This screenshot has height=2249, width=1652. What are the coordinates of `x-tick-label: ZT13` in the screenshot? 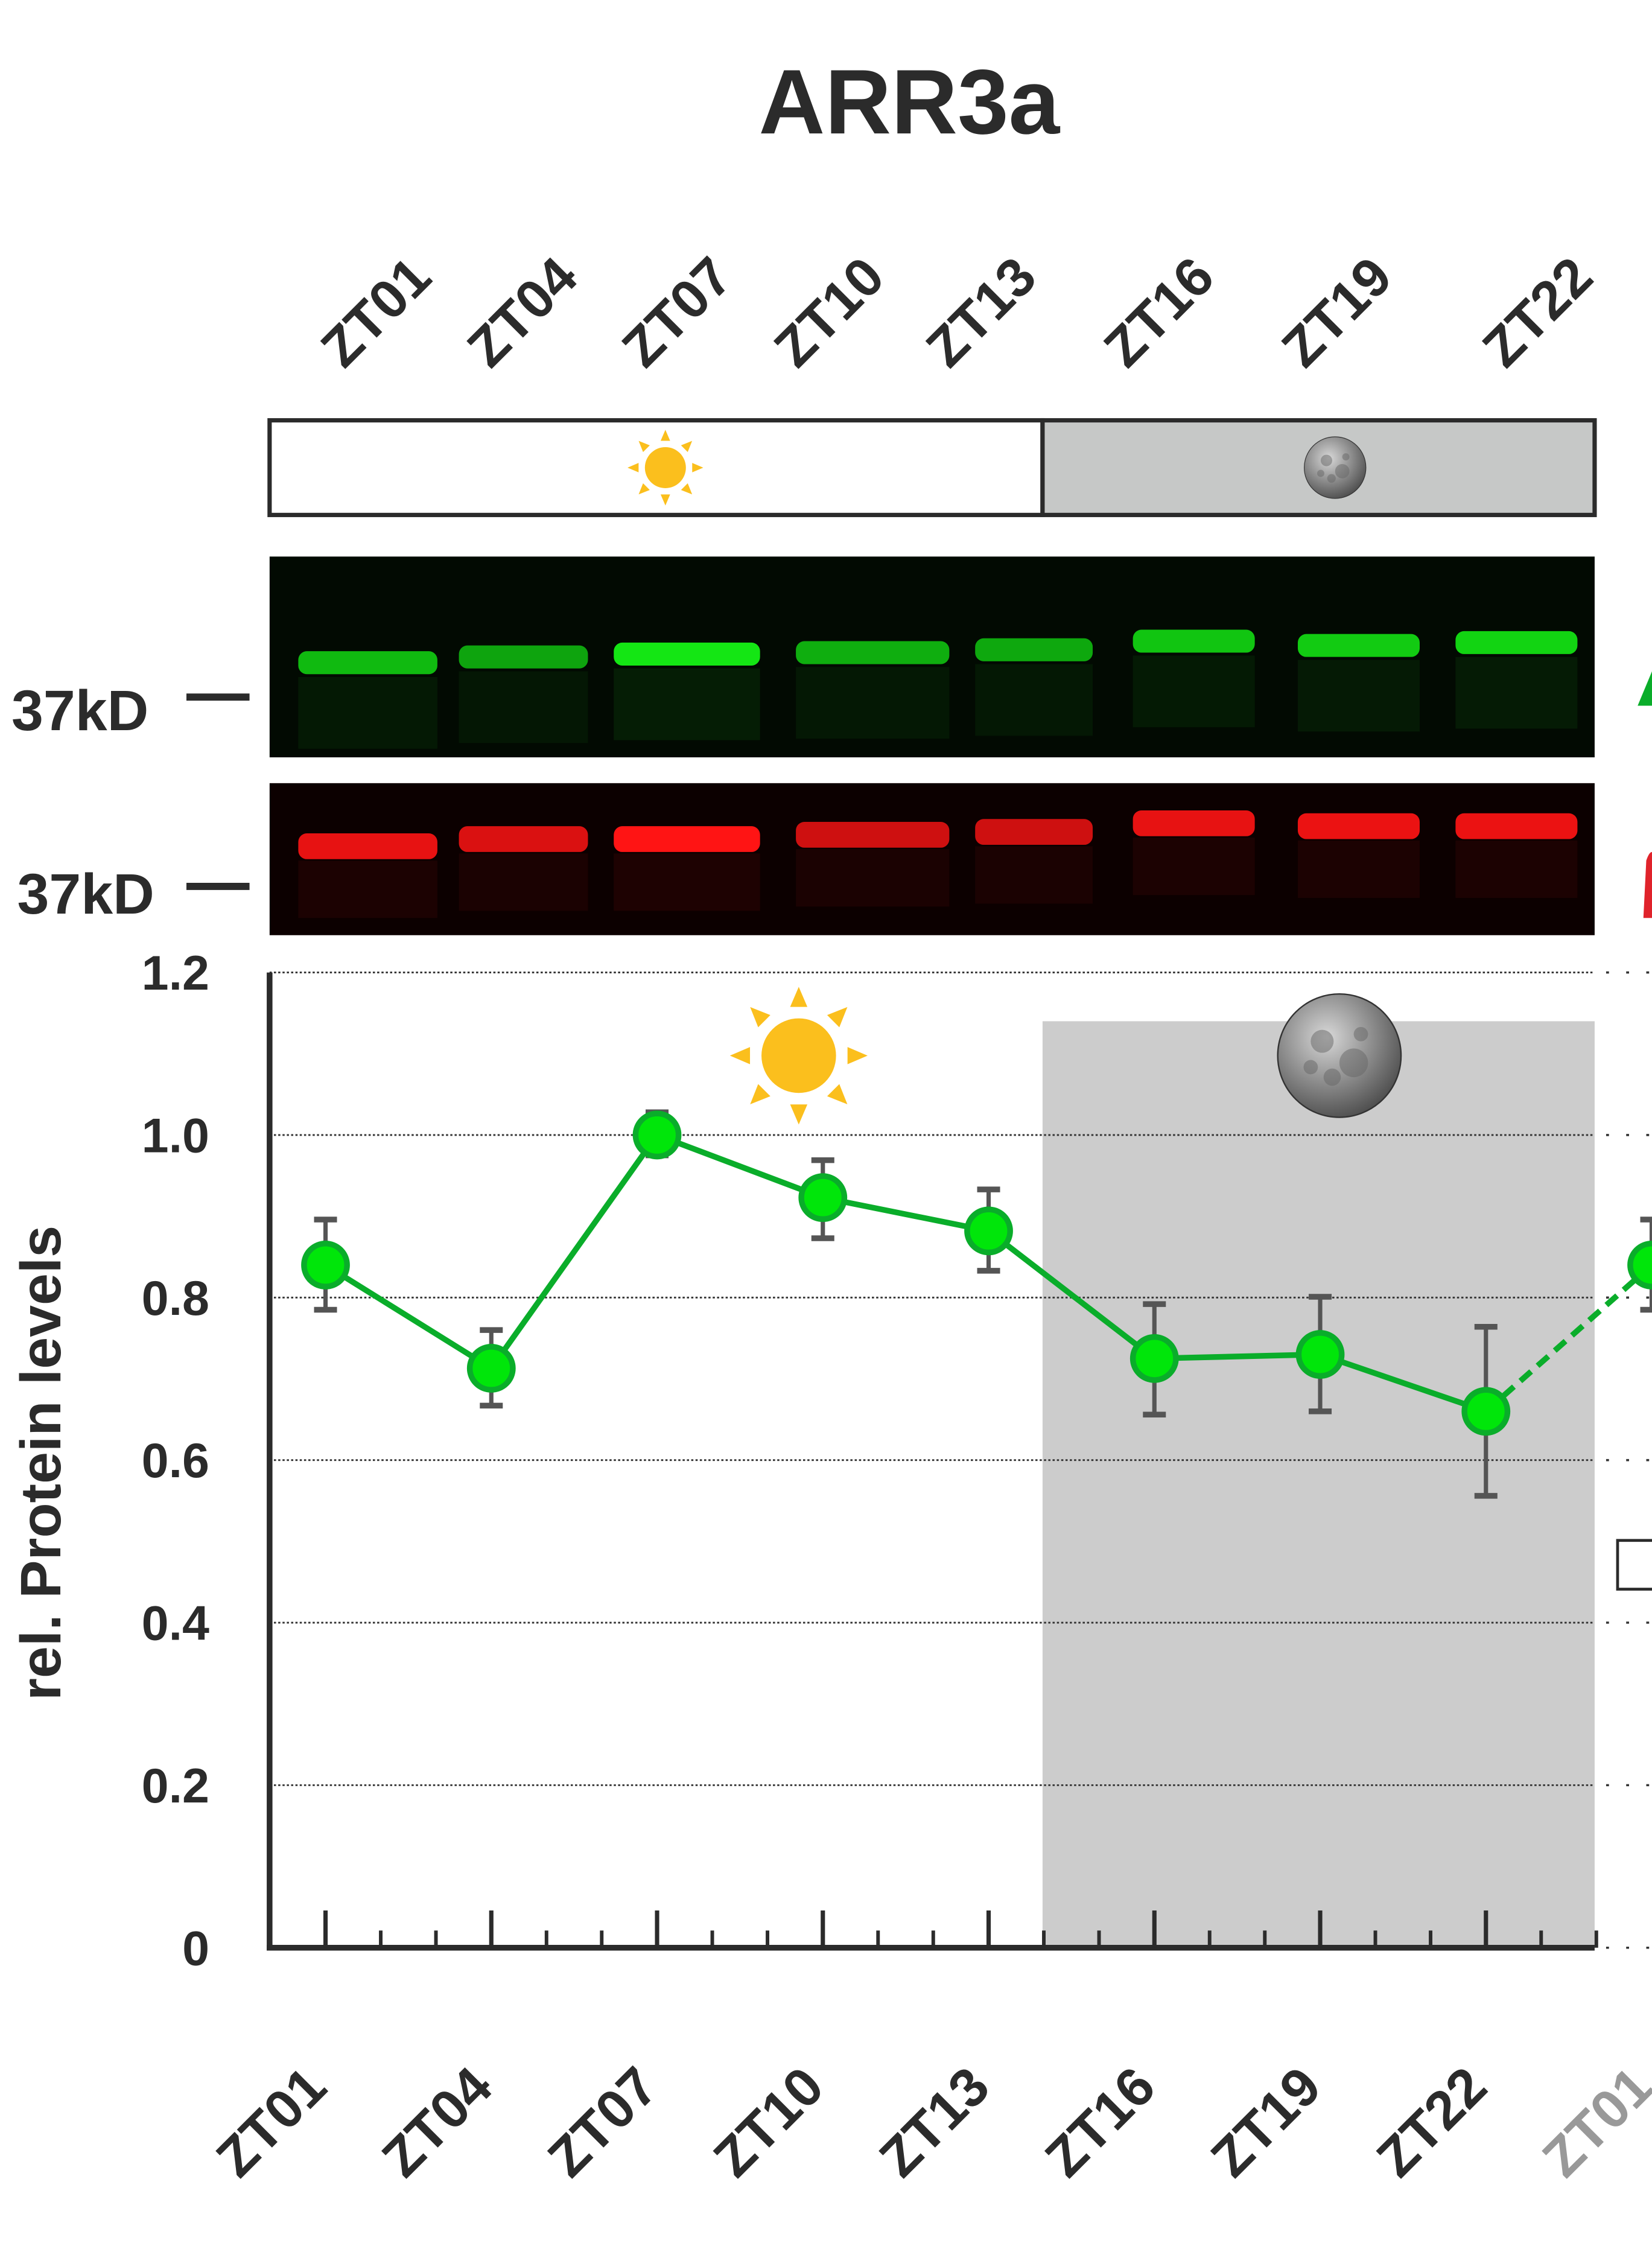 It's located at (934, 2121).